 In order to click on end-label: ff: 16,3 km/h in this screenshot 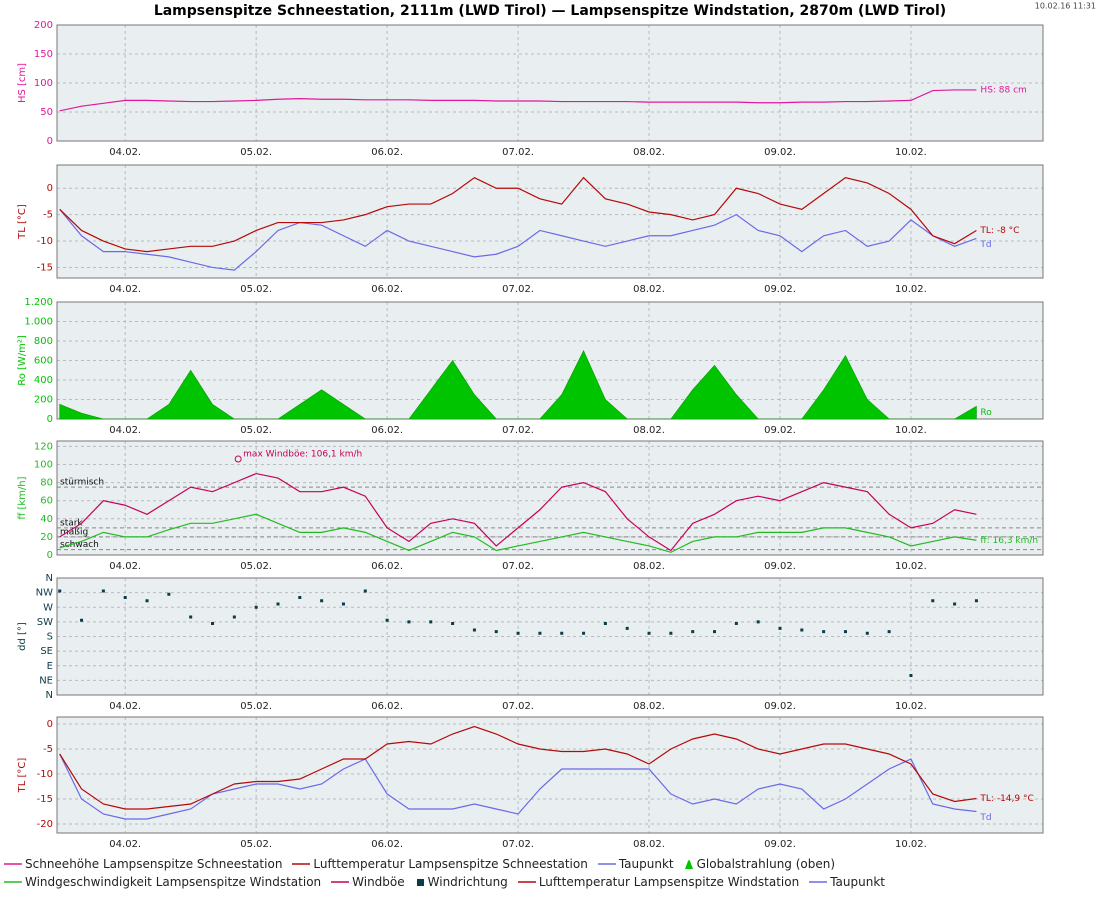, I will do `click(1009, 541)`.